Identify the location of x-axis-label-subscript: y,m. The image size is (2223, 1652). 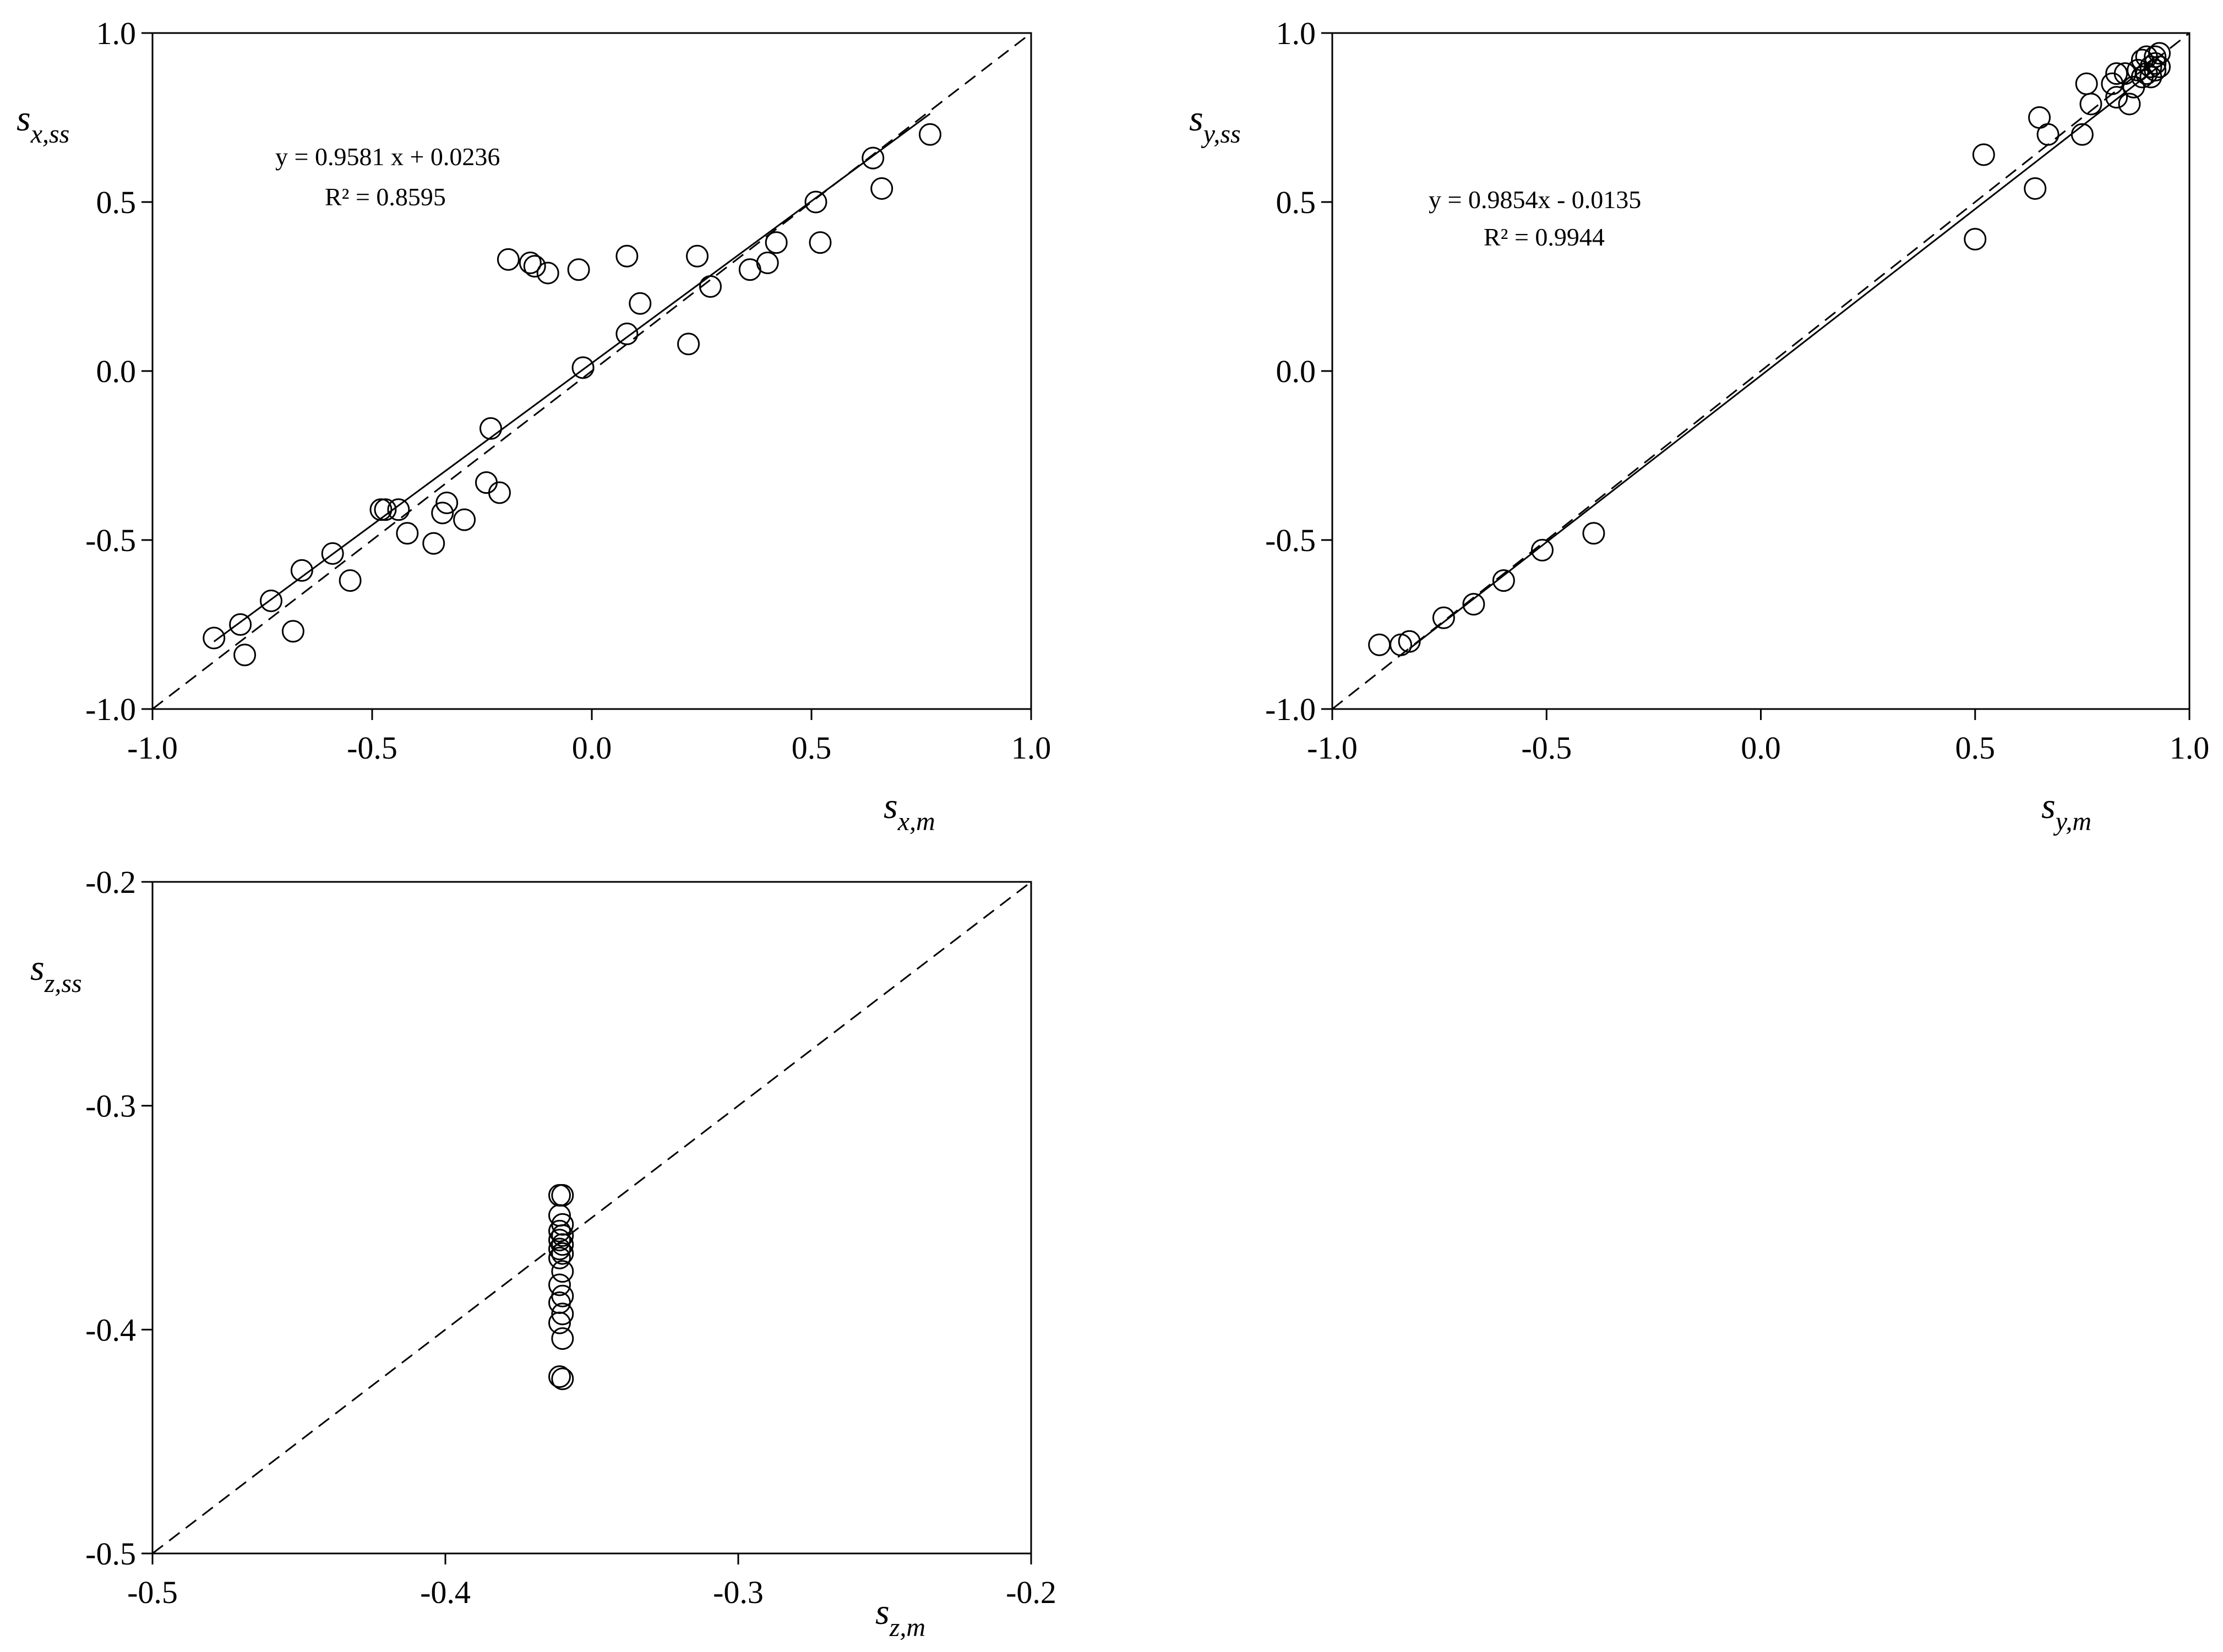
(2072, 821).